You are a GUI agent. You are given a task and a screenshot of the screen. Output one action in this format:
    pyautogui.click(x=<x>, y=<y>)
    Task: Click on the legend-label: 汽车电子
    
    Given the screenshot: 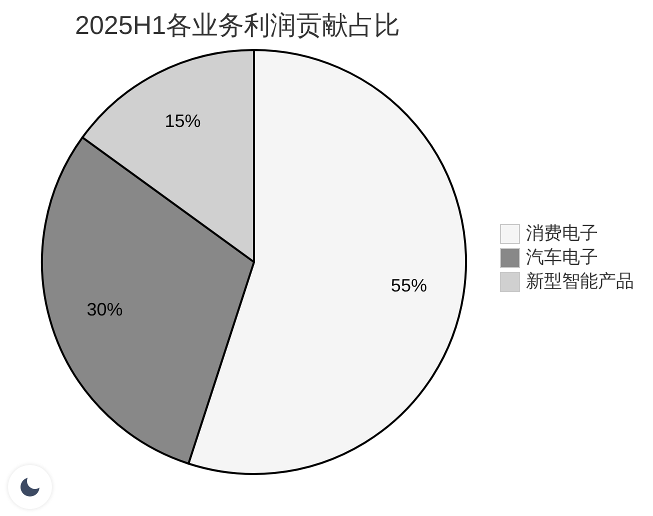 What is the action you would take?
    pyautogui.click(x=562, y=257)
    